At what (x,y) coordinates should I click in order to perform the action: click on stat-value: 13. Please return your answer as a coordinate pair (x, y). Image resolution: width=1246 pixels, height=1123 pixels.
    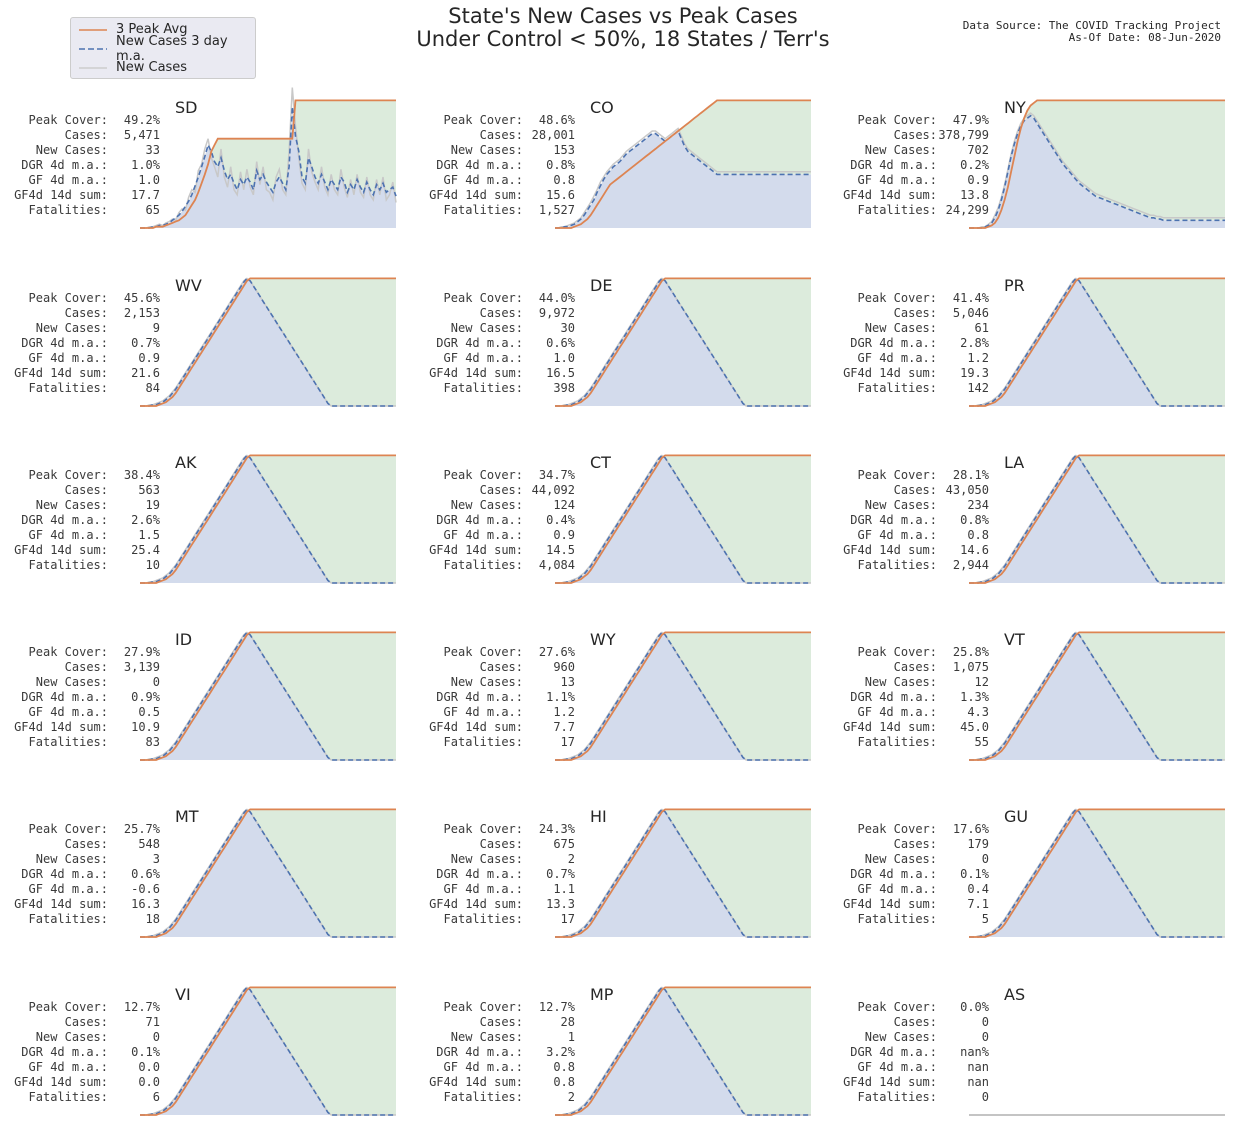
    Looking at the image, I should click on (567, 682).